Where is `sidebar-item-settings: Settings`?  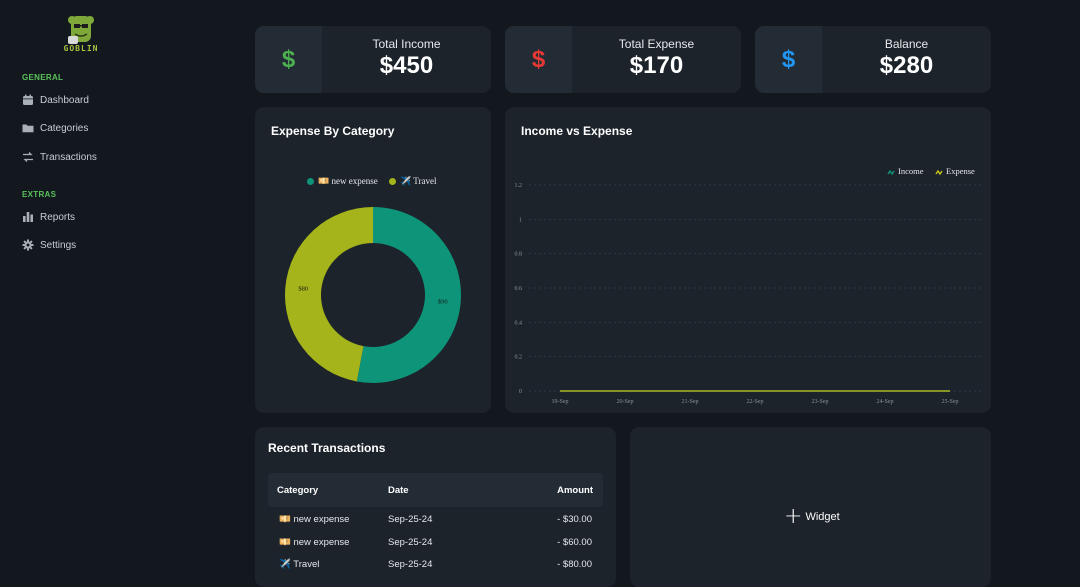 sidebar-item-settings: Settings is located at coordinates (49, 245).